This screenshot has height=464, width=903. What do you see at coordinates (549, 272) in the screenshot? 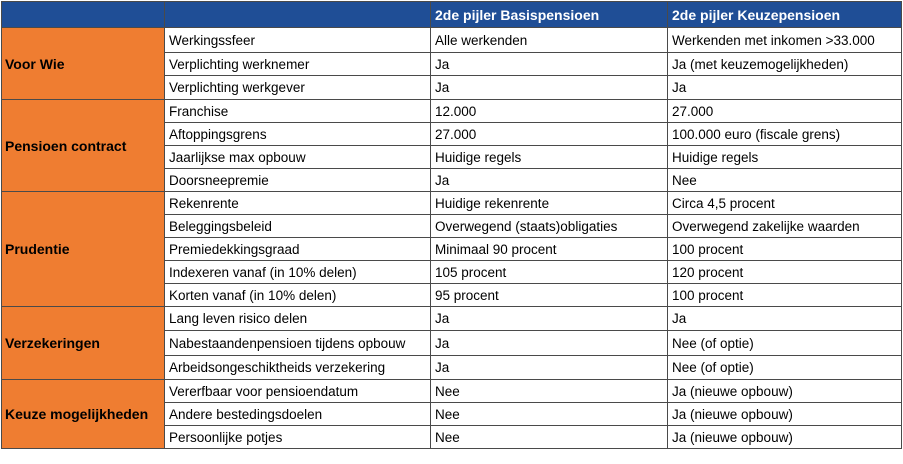
I see `basispensioen-value: 105 procent` at bounding box center [549, 272].